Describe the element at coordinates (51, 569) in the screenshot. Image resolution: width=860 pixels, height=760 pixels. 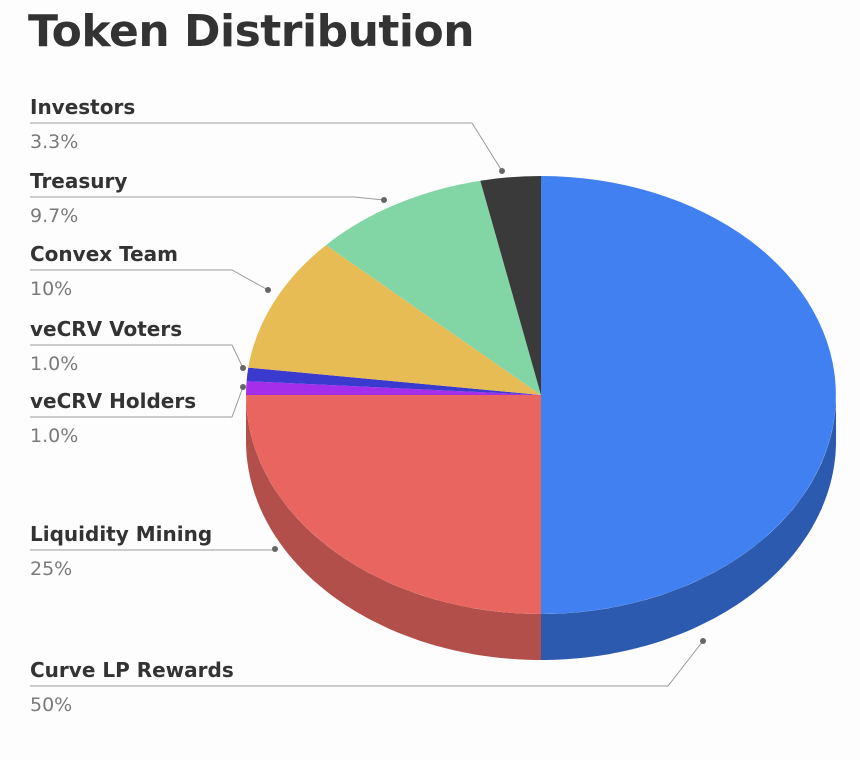
I see `slice-value-liquidity-mining: 25%` at that location.